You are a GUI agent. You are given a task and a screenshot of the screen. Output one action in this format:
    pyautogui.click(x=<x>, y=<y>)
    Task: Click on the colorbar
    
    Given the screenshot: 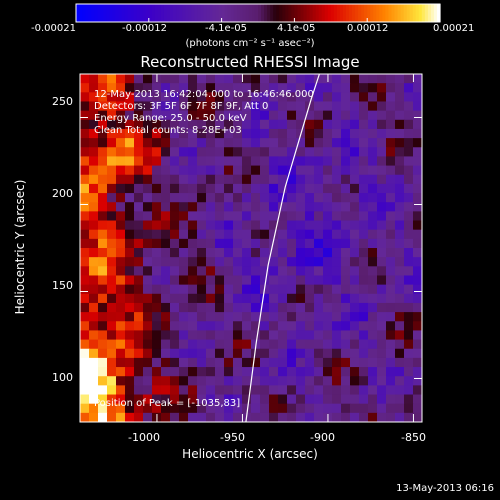 What is the action you would take?
    pyautogui.click(x=258, y=13)
    